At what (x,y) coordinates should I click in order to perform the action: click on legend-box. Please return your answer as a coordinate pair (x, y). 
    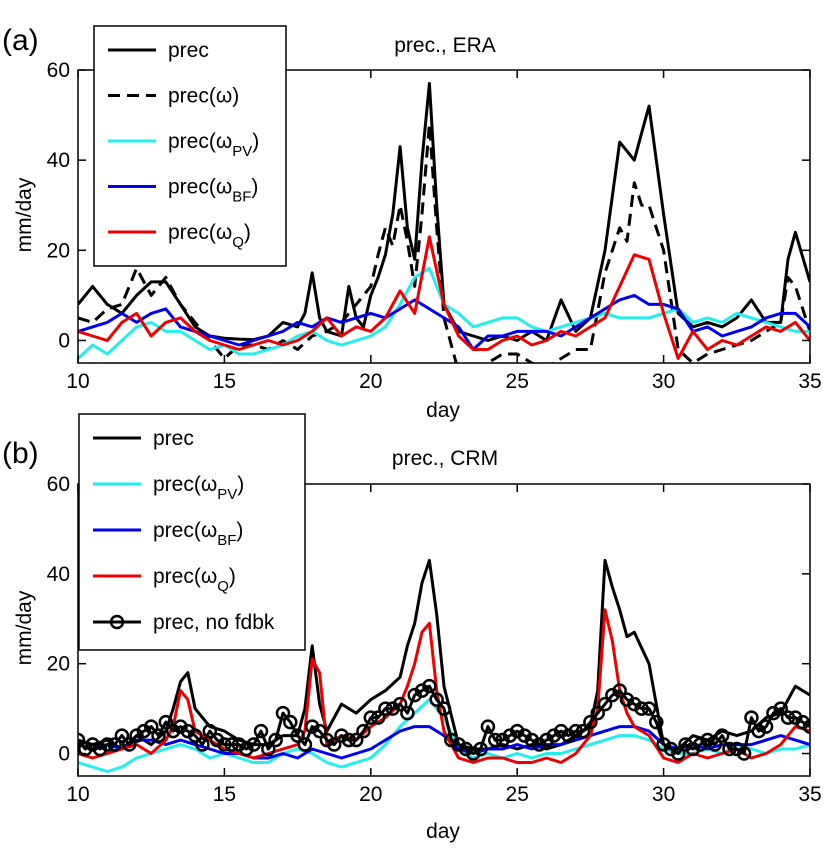
    Looking at the image, I should click on (190, 146).